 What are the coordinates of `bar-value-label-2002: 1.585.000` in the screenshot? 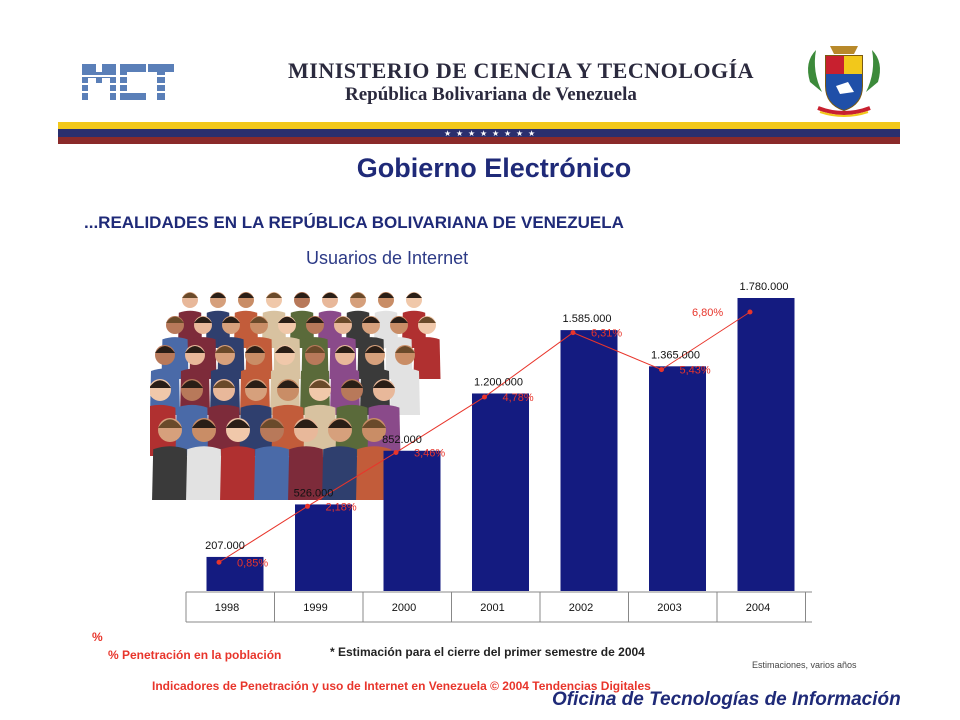 It's located at (587, 319).